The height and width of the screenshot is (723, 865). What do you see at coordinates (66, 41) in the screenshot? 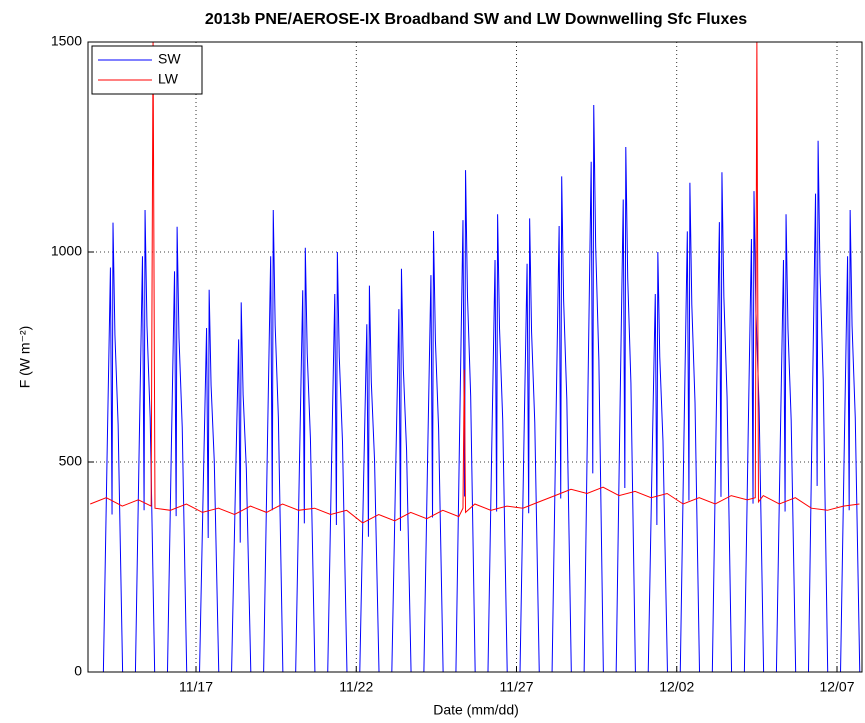
I see `y-tick-label: 1500` at bounding box center [66, 41].